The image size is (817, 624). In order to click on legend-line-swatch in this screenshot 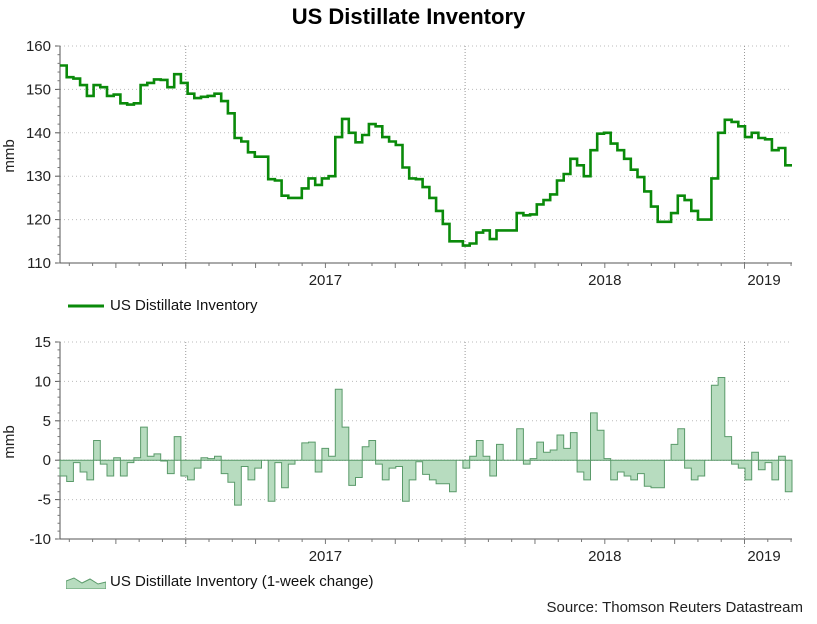, I will do `click(86, 305)`.